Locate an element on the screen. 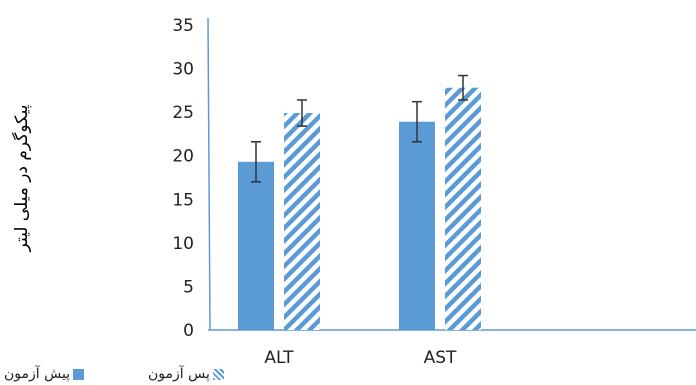  legend-swatch-pretest is located at coordinates (79, 374).